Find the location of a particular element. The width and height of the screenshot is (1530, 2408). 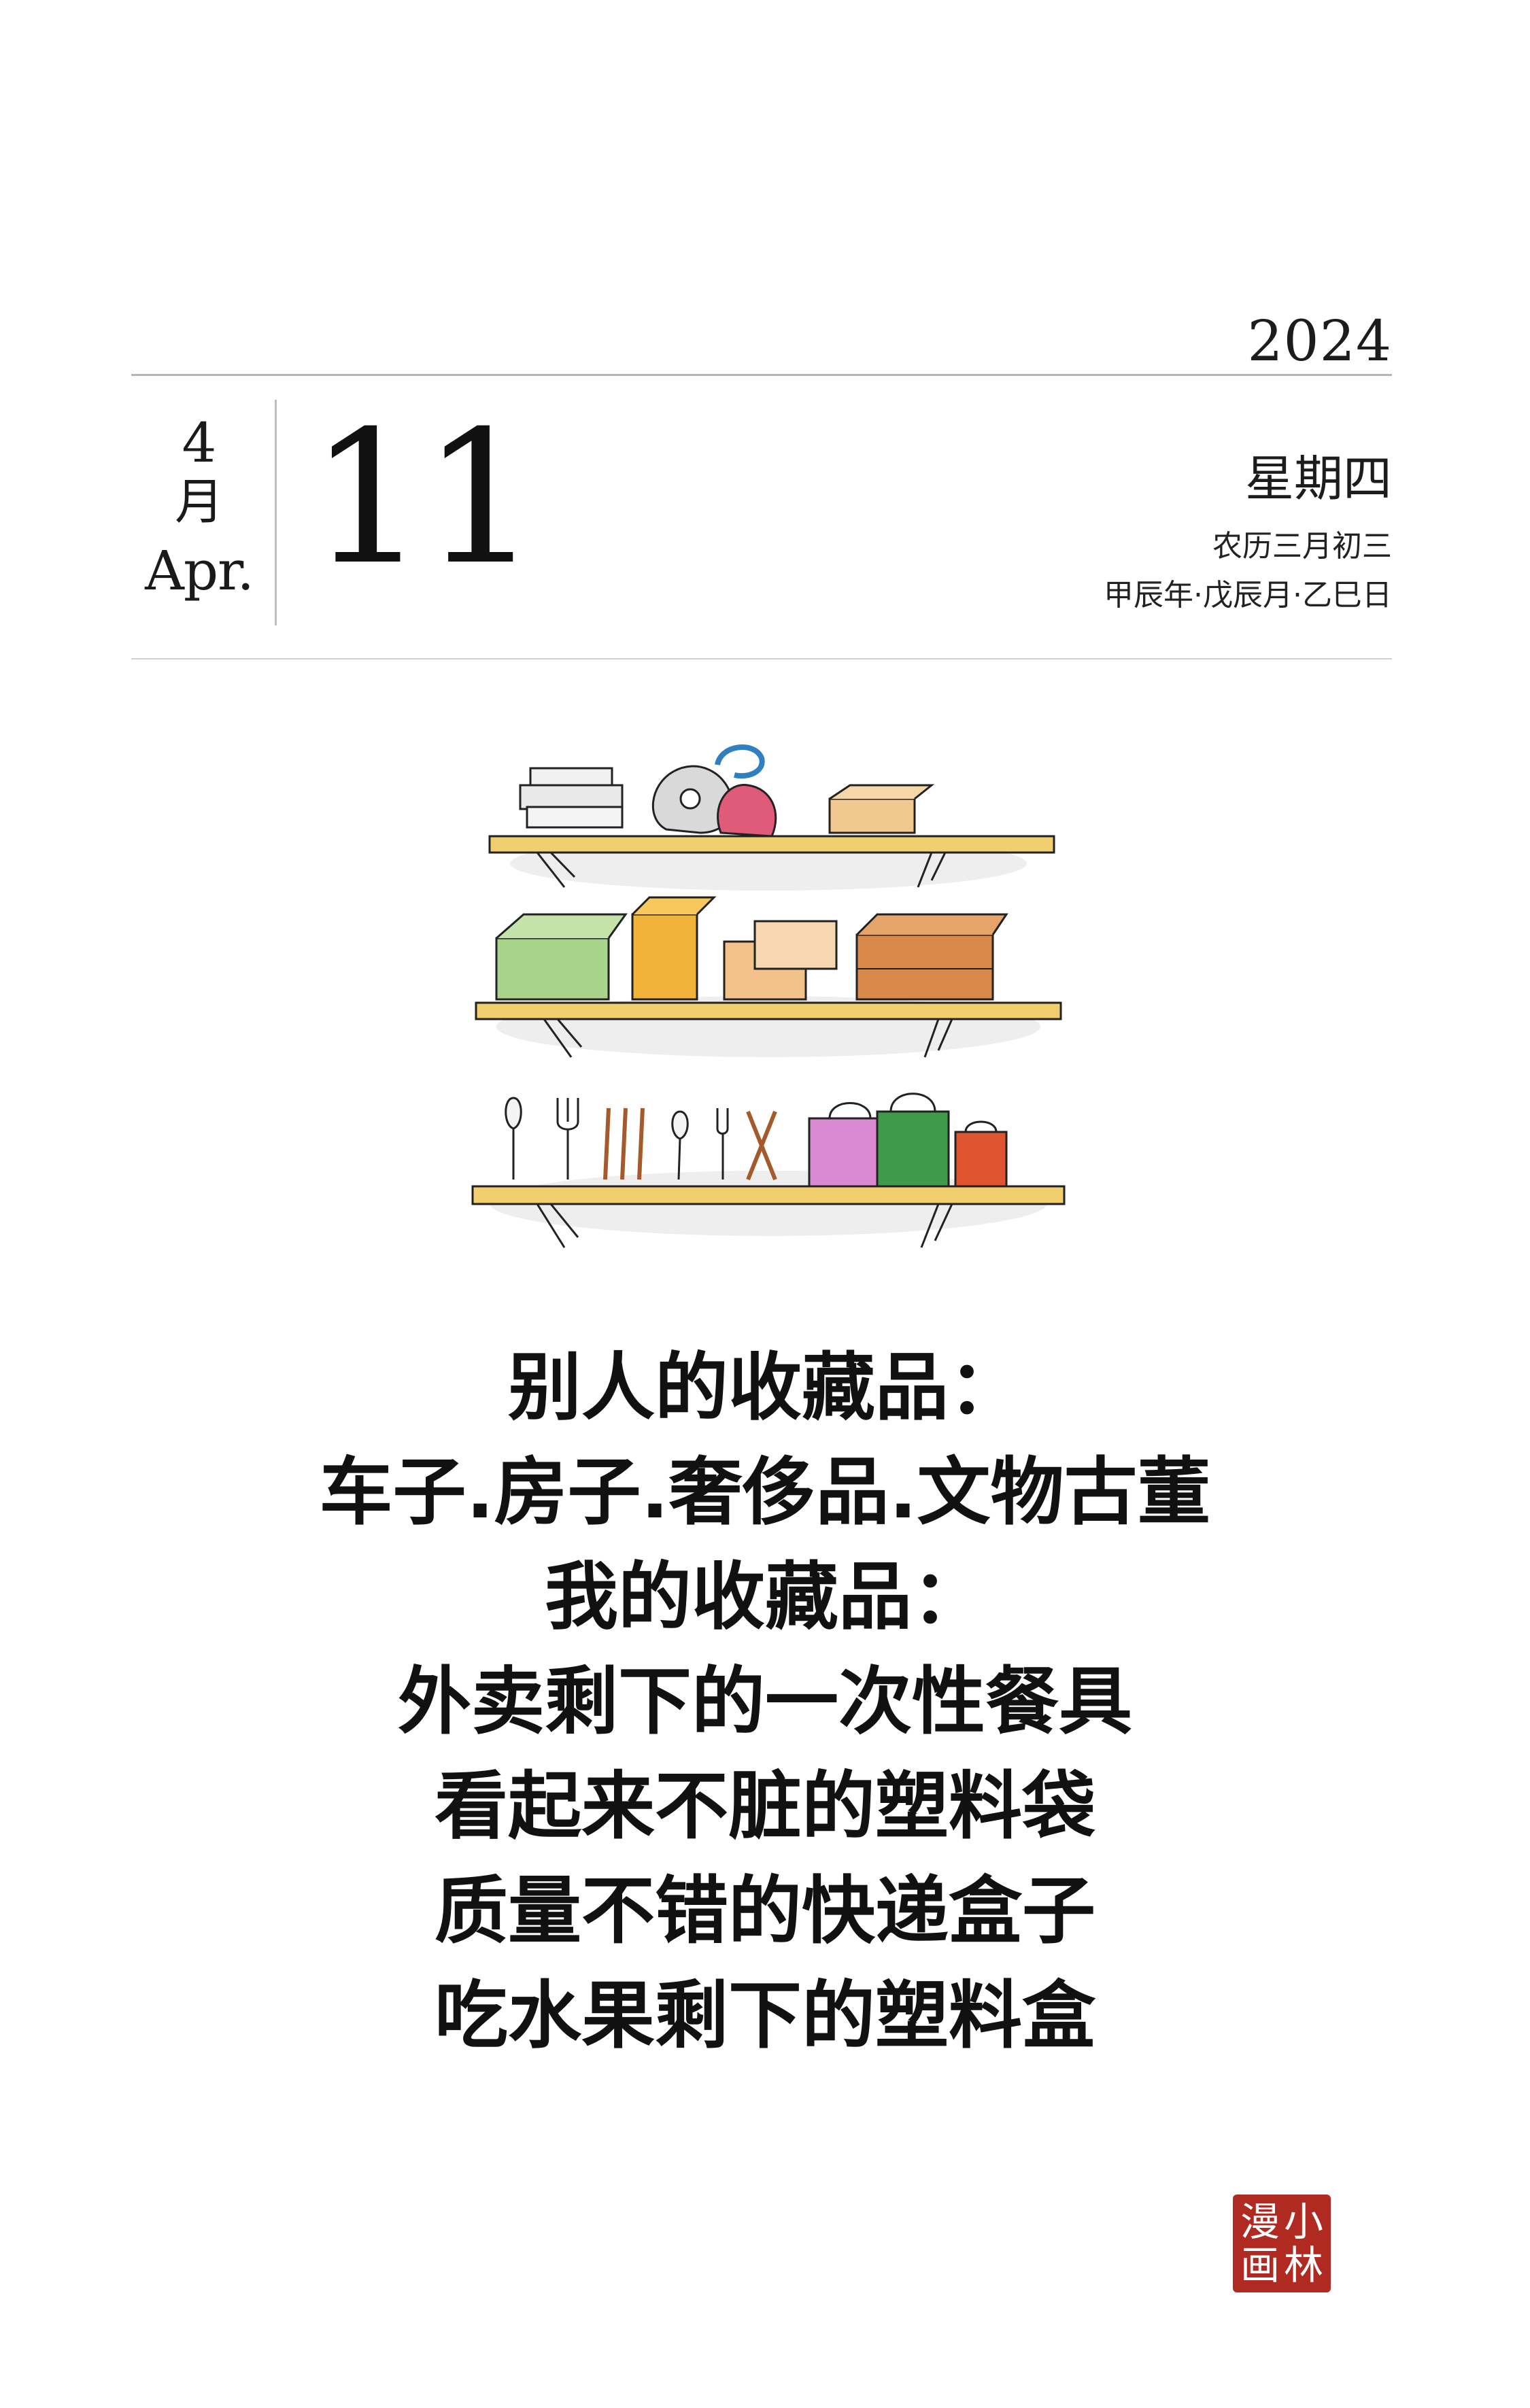

seal-char: 画 is located at coordinates (1260, 2265).